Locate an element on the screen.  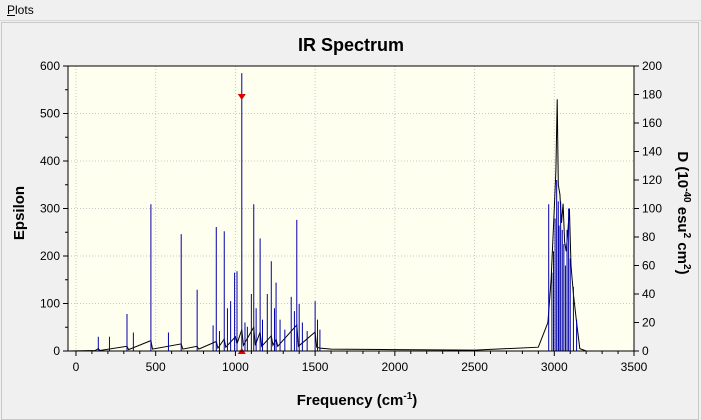
y2-label-part-4: cm is located at coordinates (682, 251).